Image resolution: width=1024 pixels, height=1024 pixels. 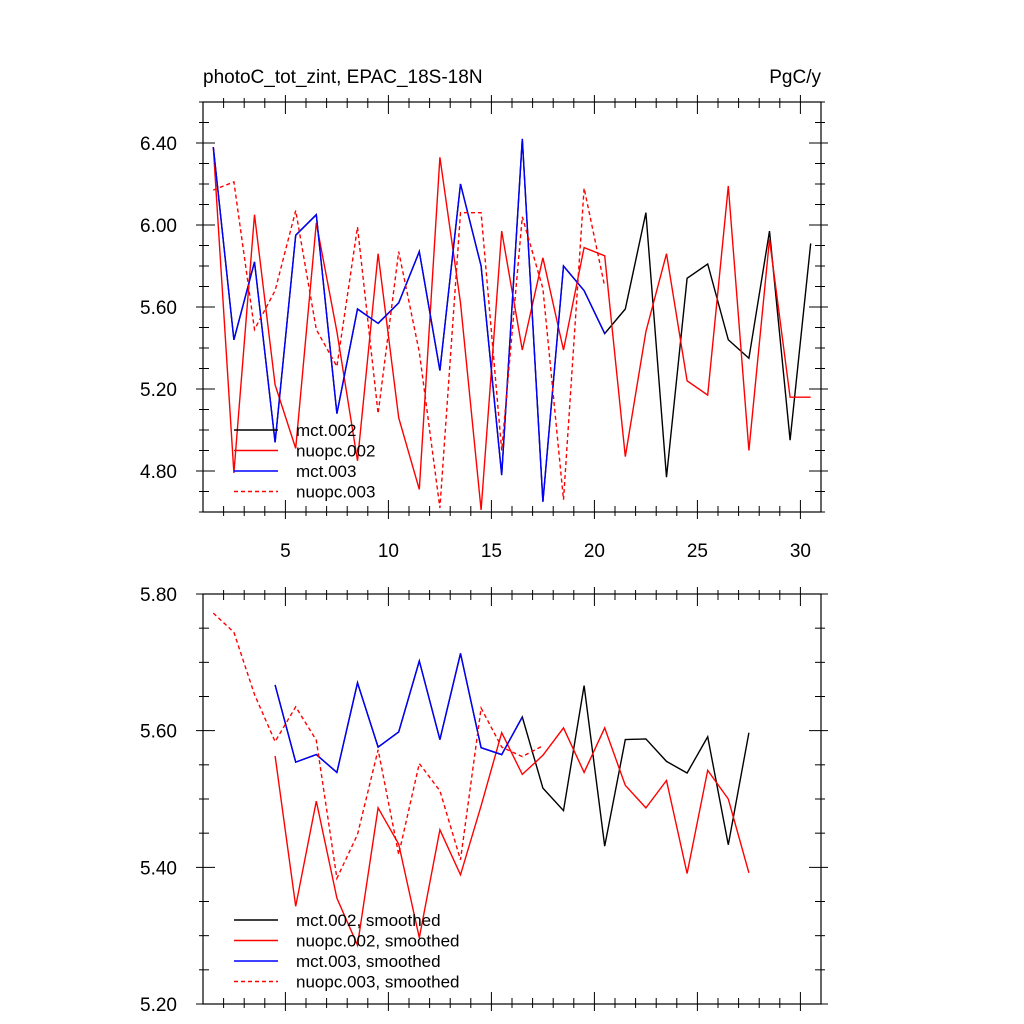 I want to click on legend-label: nuopc.002, so click(x=335, y=451).